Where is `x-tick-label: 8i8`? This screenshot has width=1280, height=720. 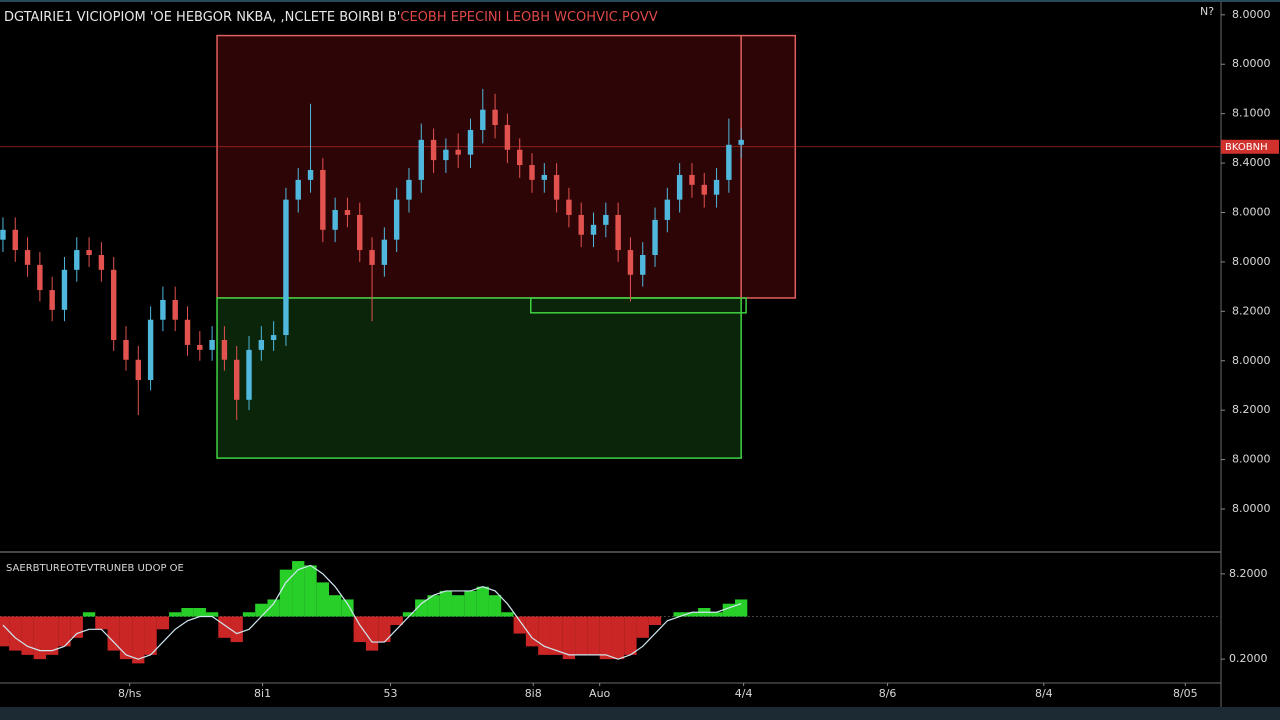
x-tick-label: 8i8 is located at coordinates (533, 693).